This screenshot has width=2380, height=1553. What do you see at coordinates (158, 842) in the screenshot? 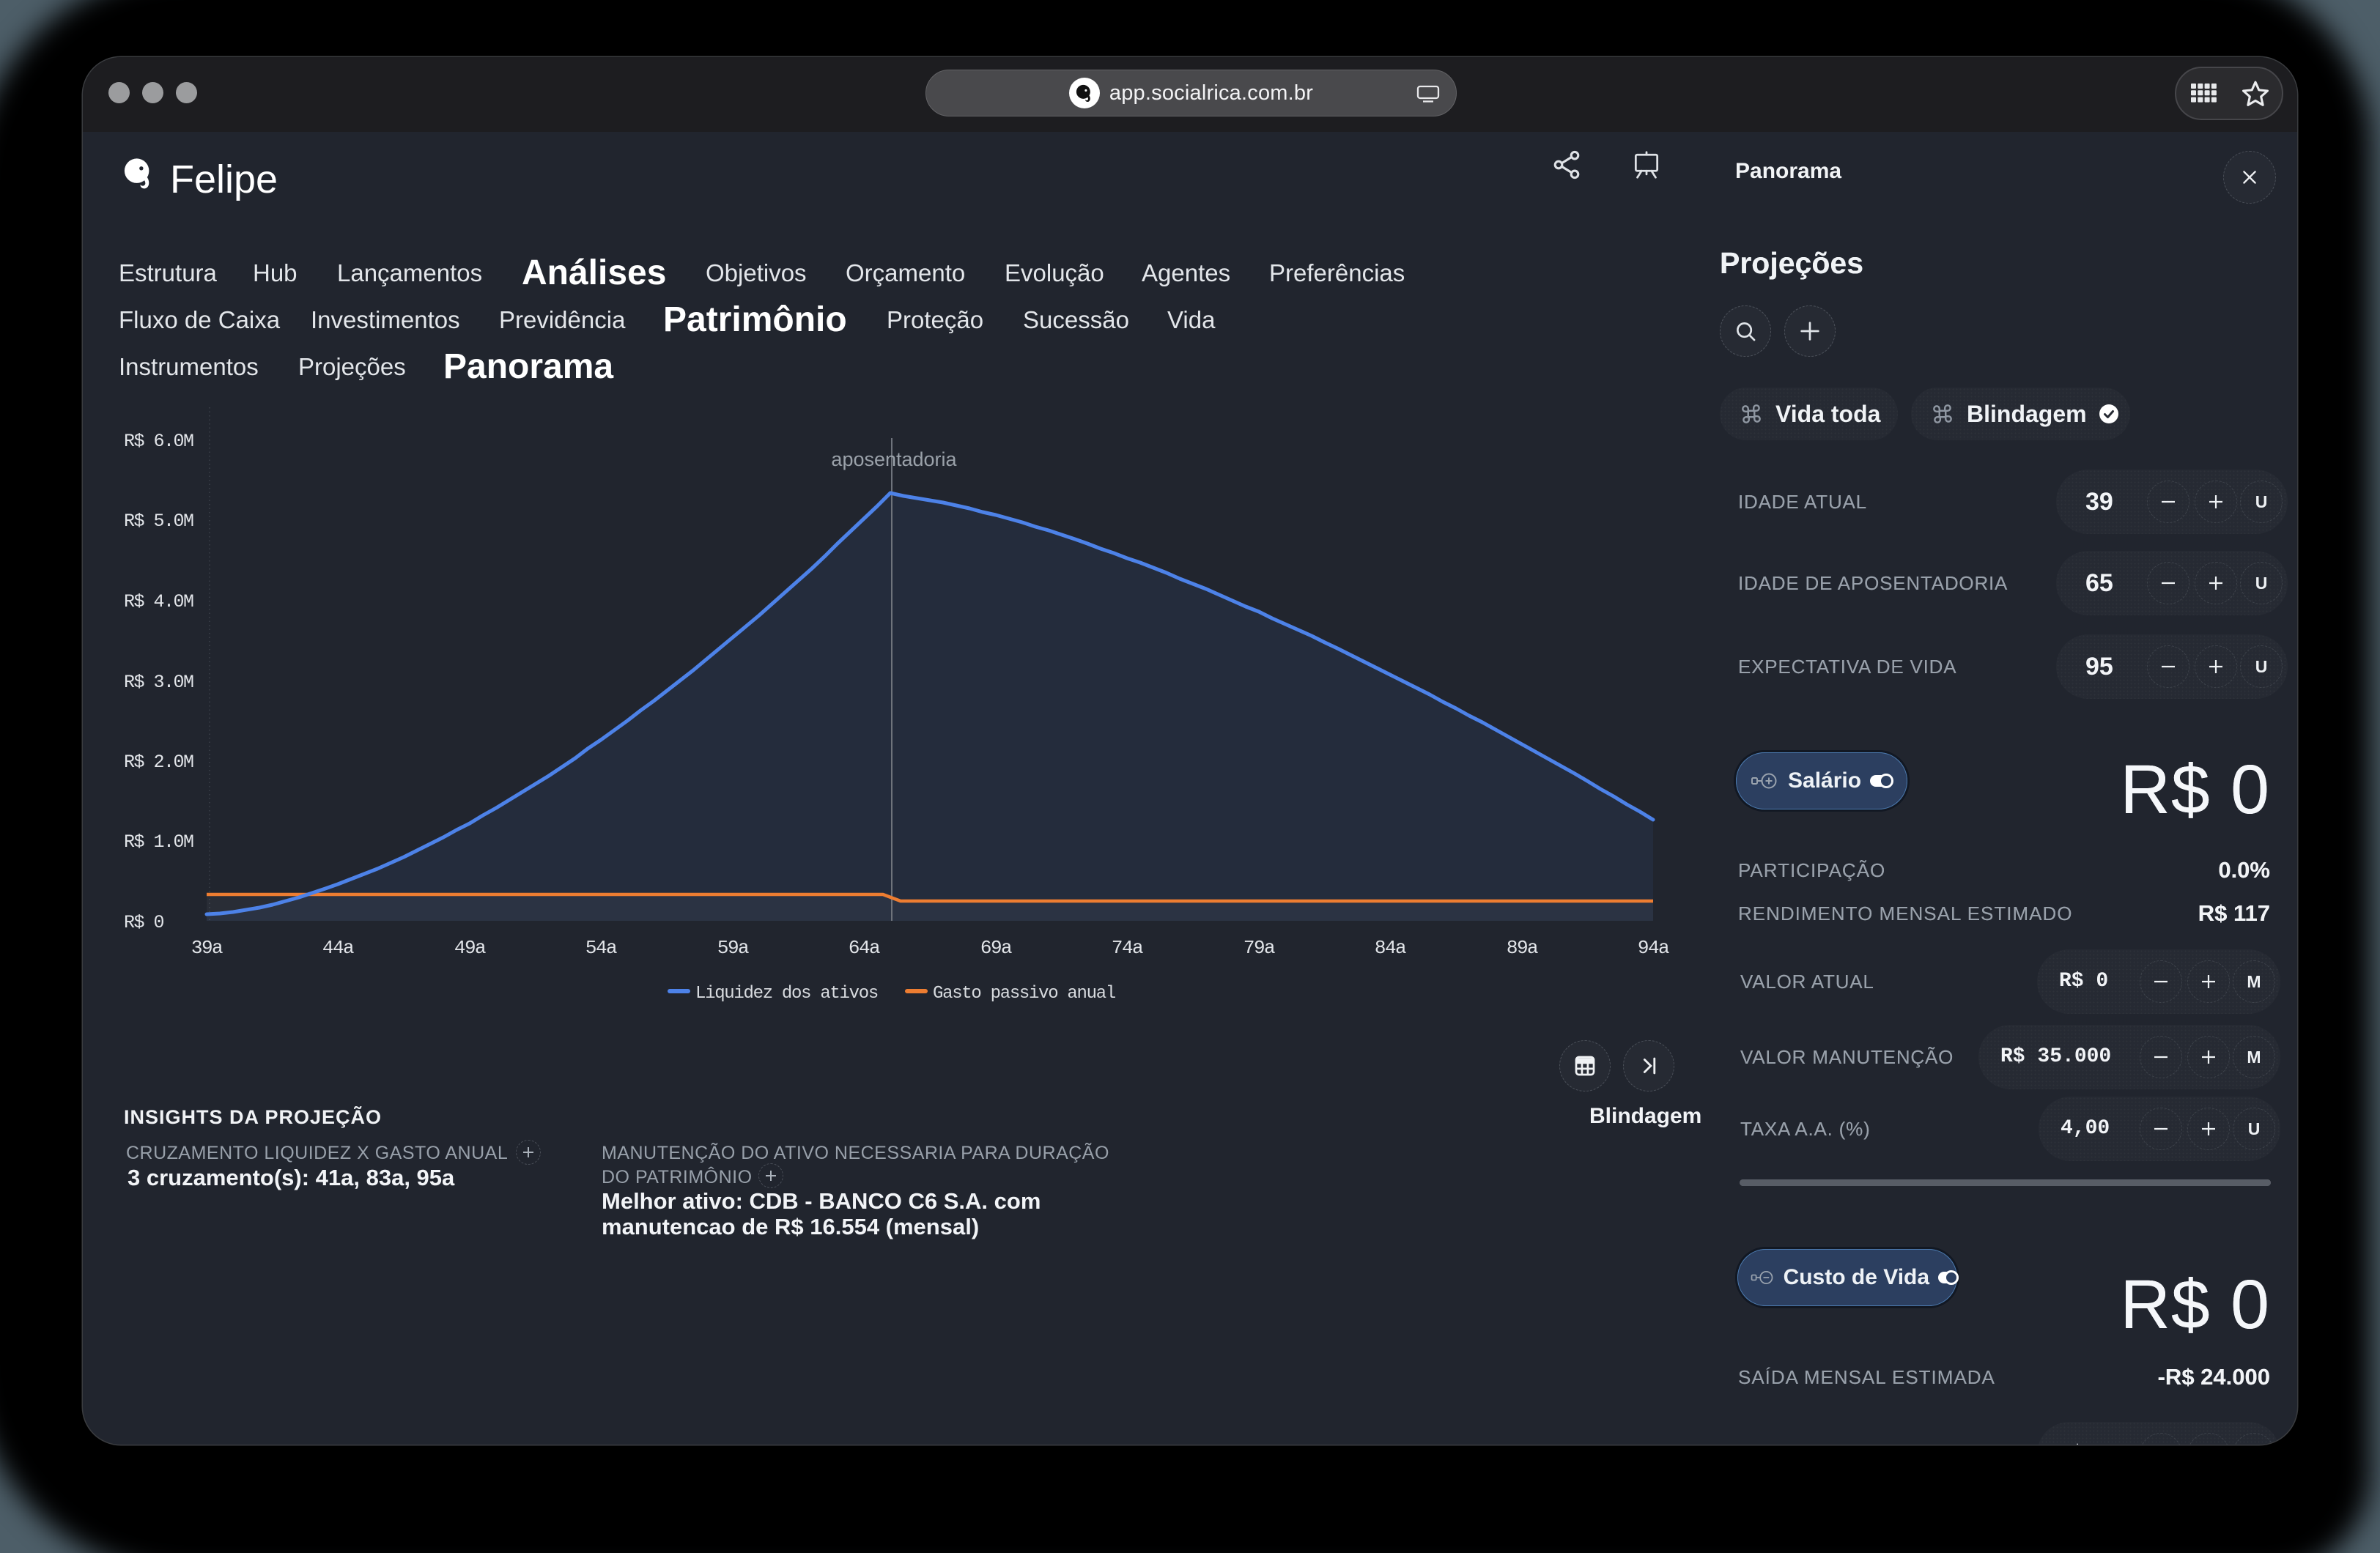
I see `svg-text: R$ 1.0M` at bounding box center [158, 842].